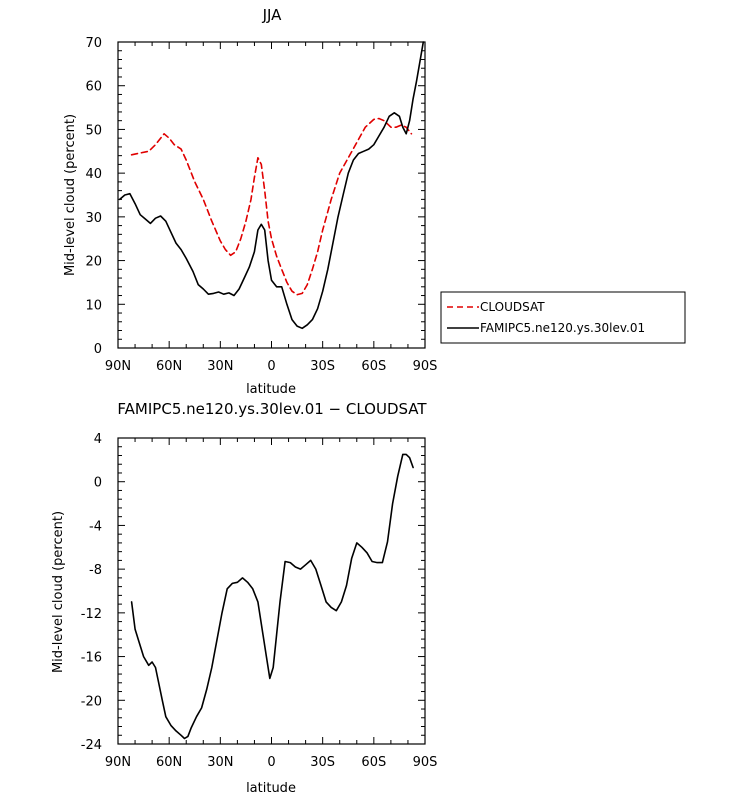 Image resolution: width=733 pixels, height=803 pixels. What do you see at coordinates (91, 658) in the screenshot?
I see `y-tick-label: -16` at bounding box center [91, 658].